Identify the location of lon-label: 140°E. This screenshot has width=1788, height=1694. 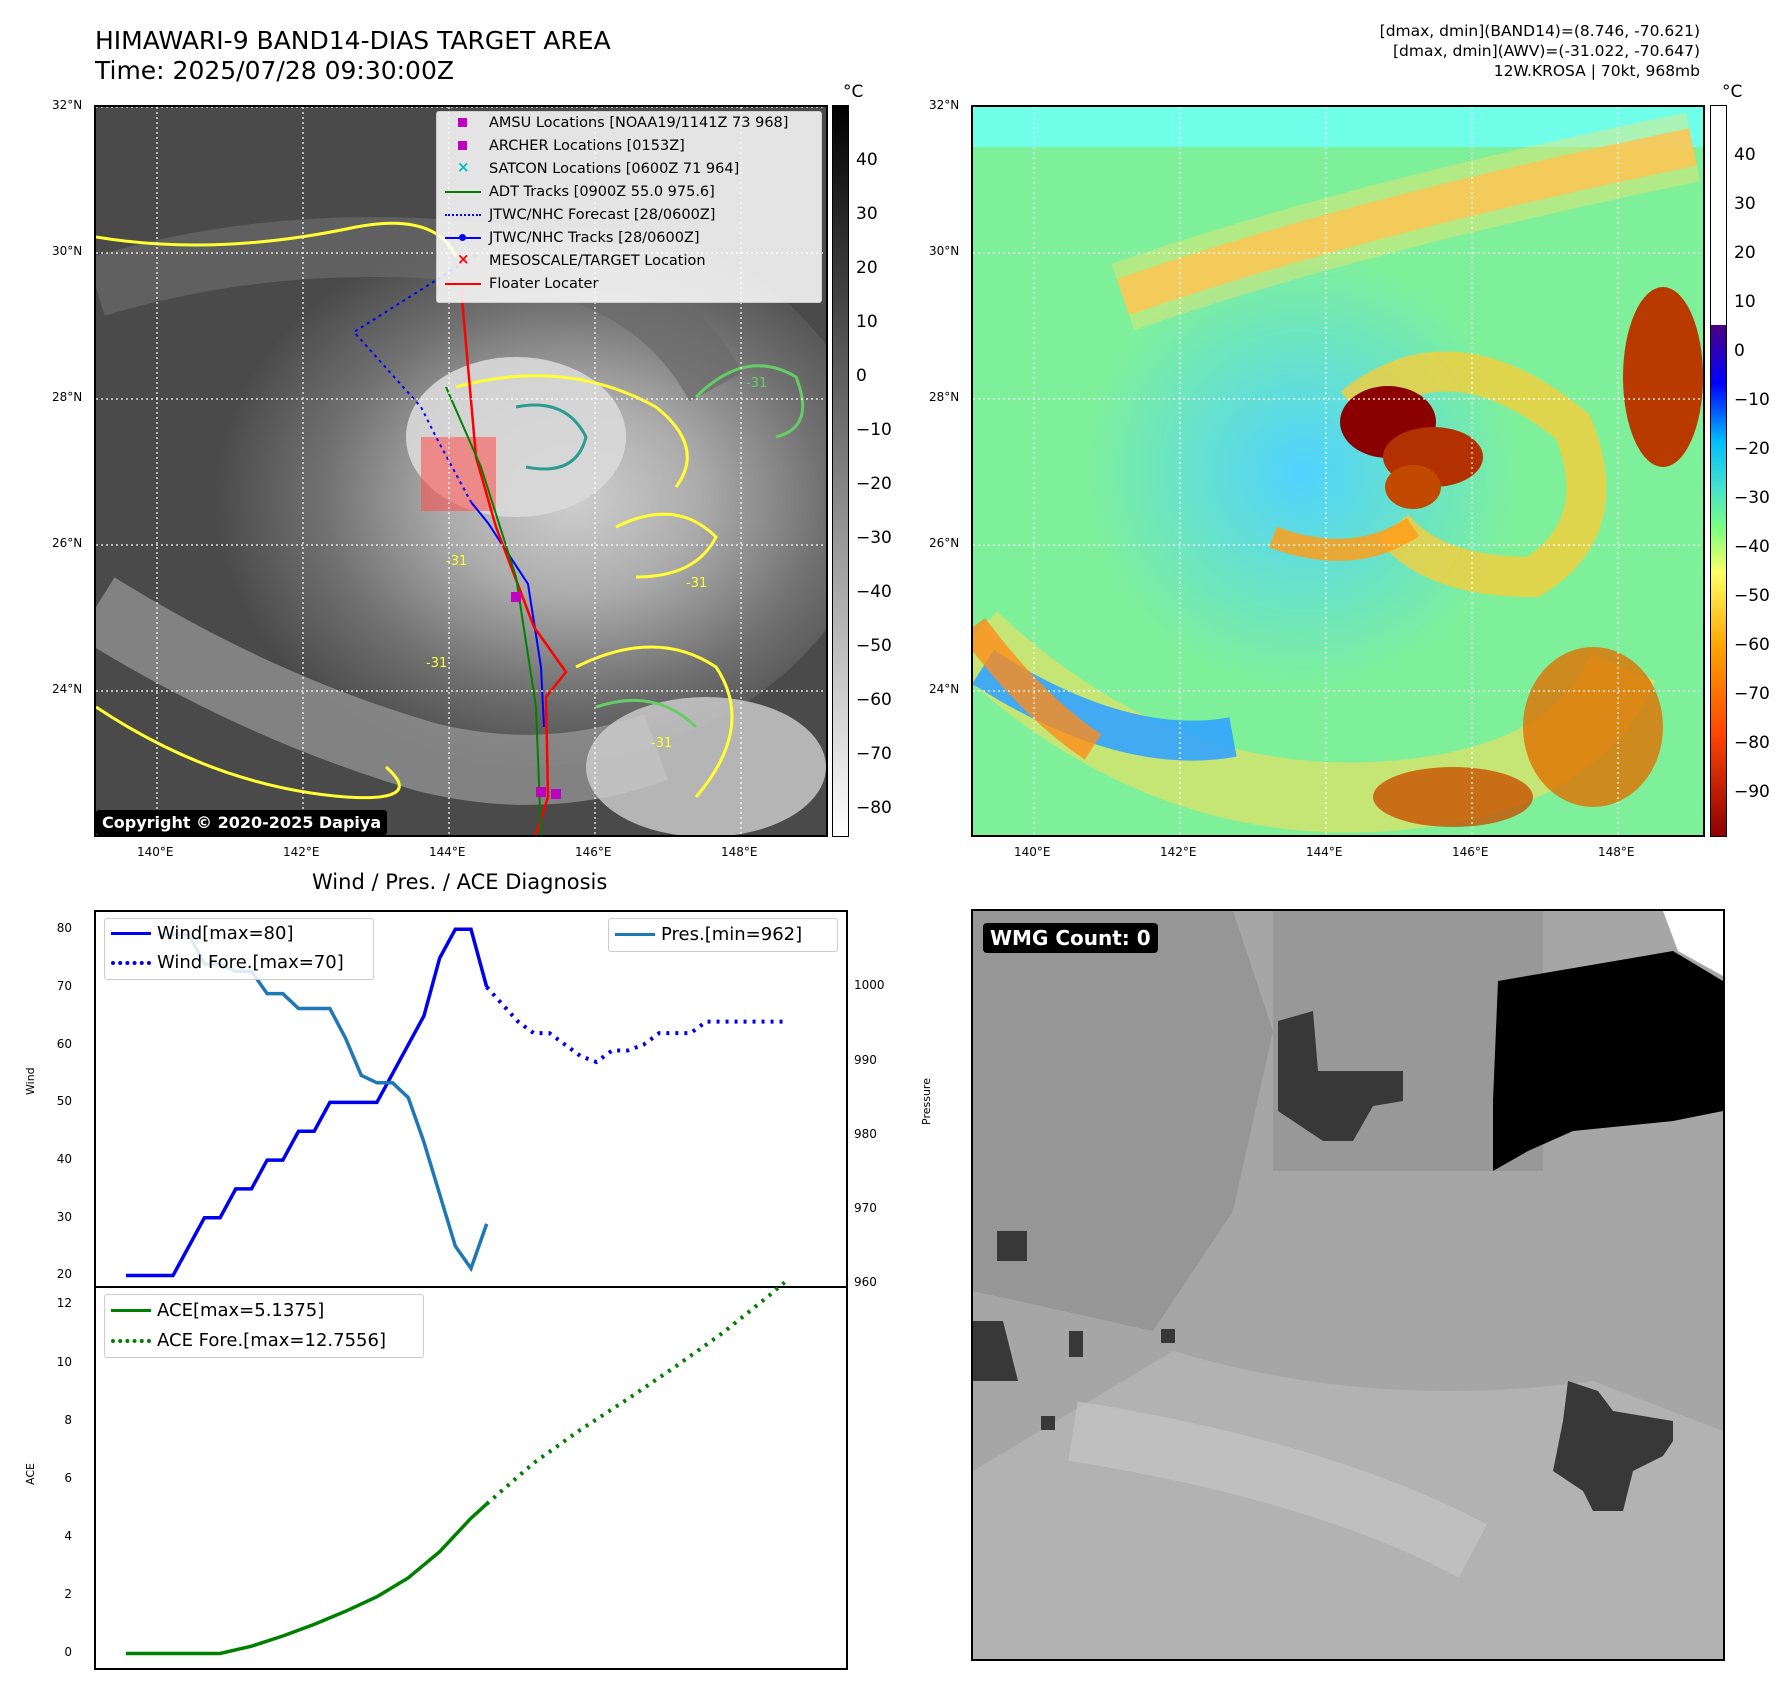
(155, 852).